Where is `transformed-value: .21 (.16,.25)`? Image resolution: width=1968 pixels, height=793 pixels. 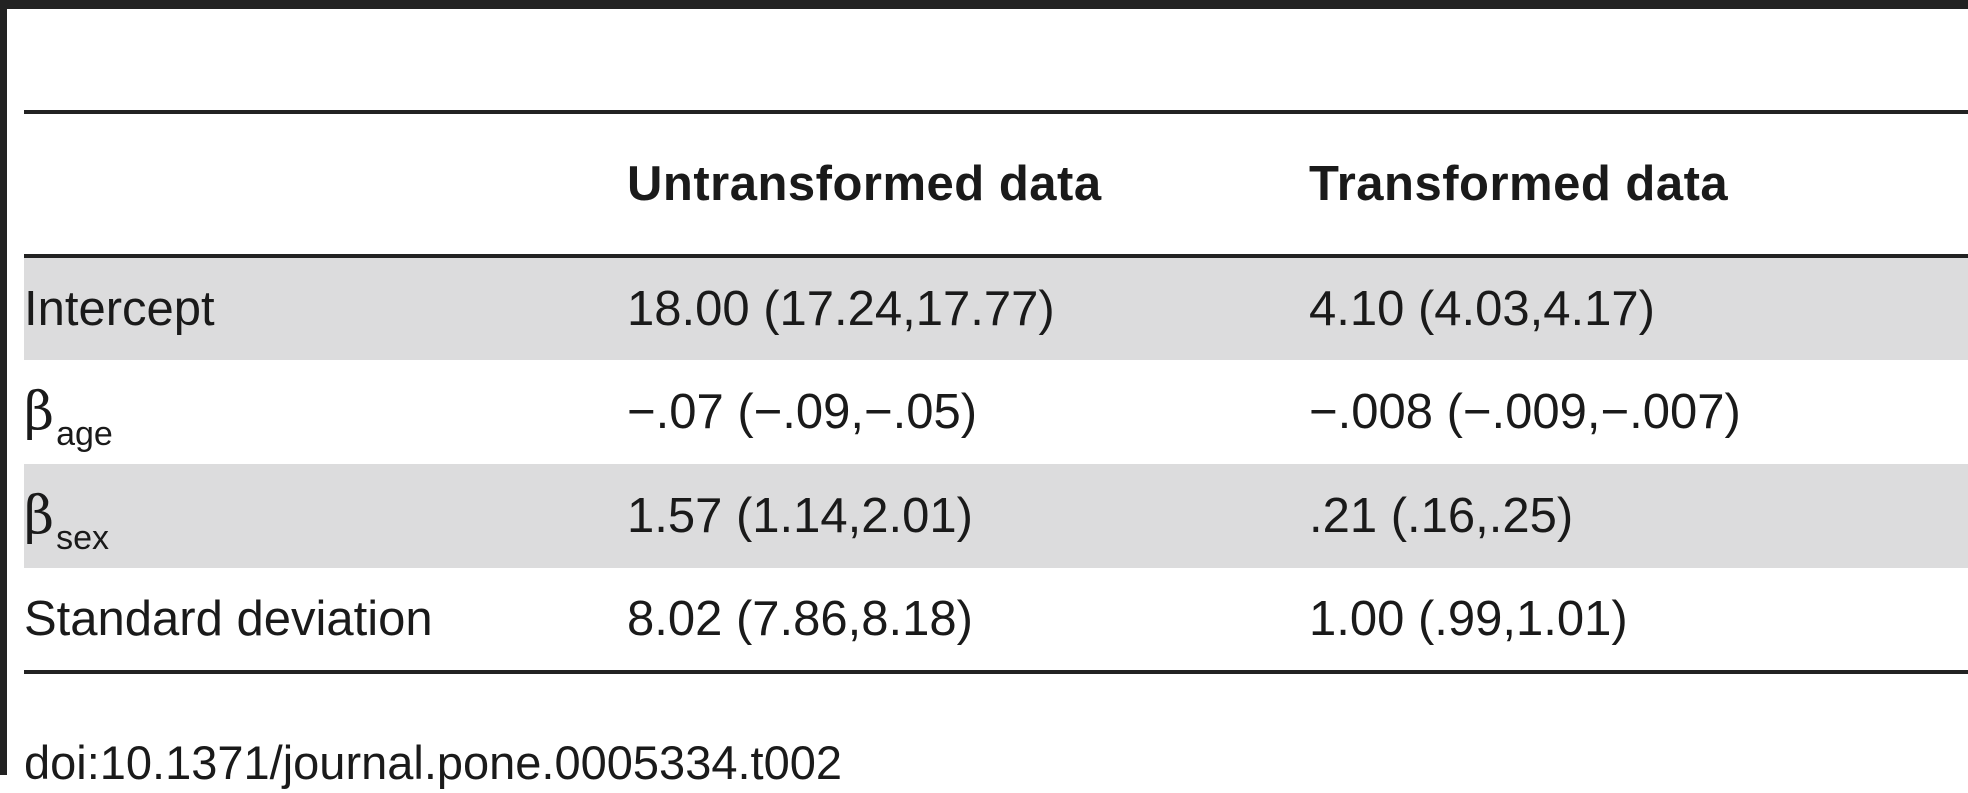
transformed-value: .21 (.16,.25) is located at coordinates (1441, 516).